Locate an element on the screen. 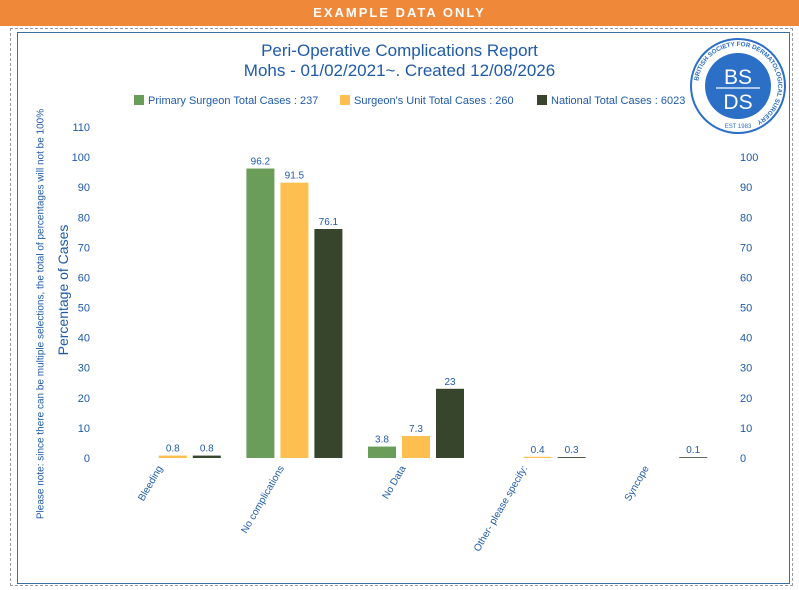  logo-abbr-top: BS is located at coordinates (738, 77).